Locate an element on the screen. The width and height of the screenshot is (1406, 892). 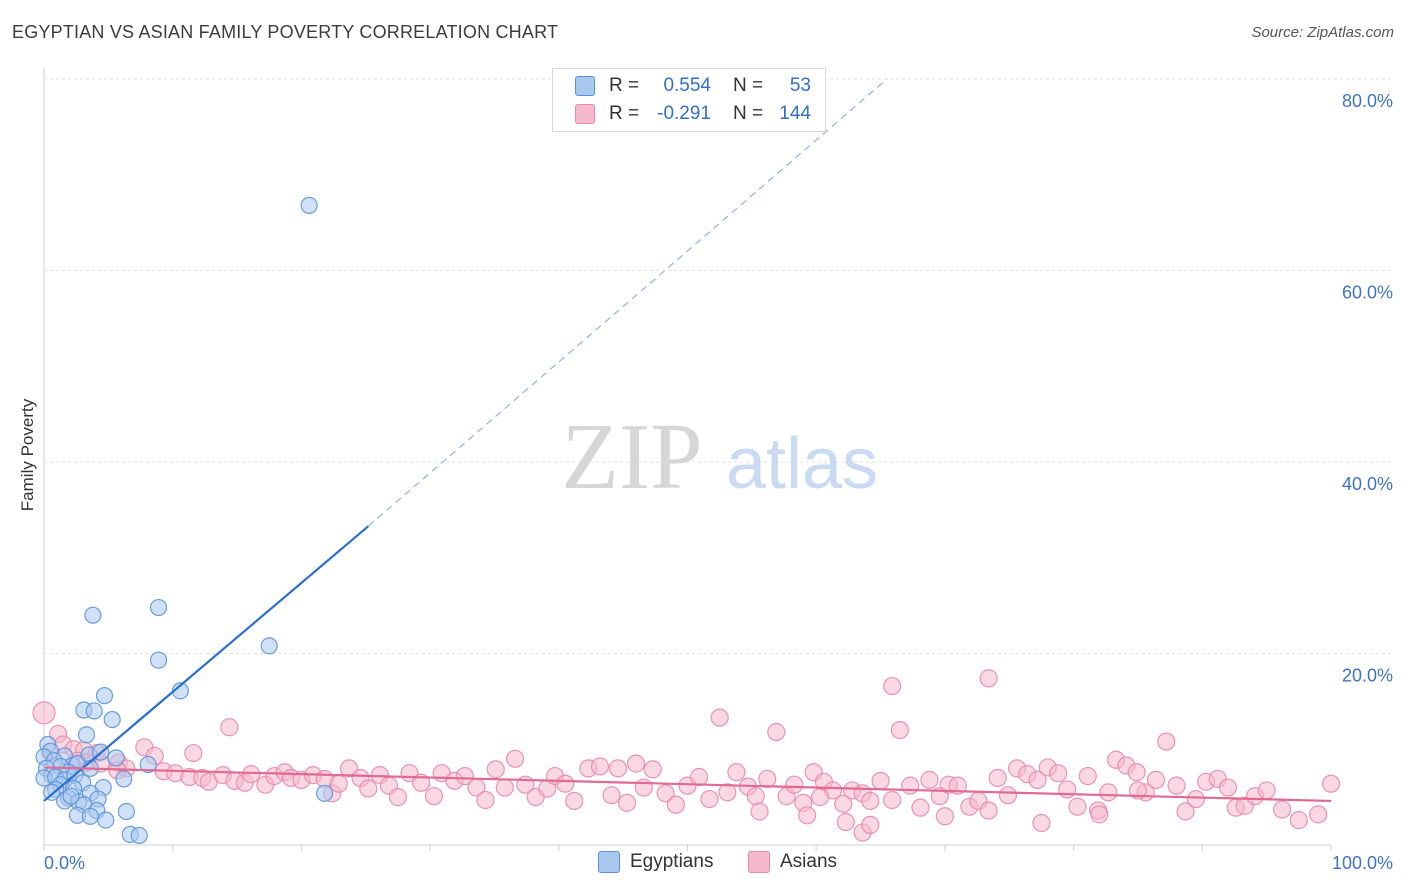
egyptians-legend-label: Egyptians is located at coordinates (672, 861).